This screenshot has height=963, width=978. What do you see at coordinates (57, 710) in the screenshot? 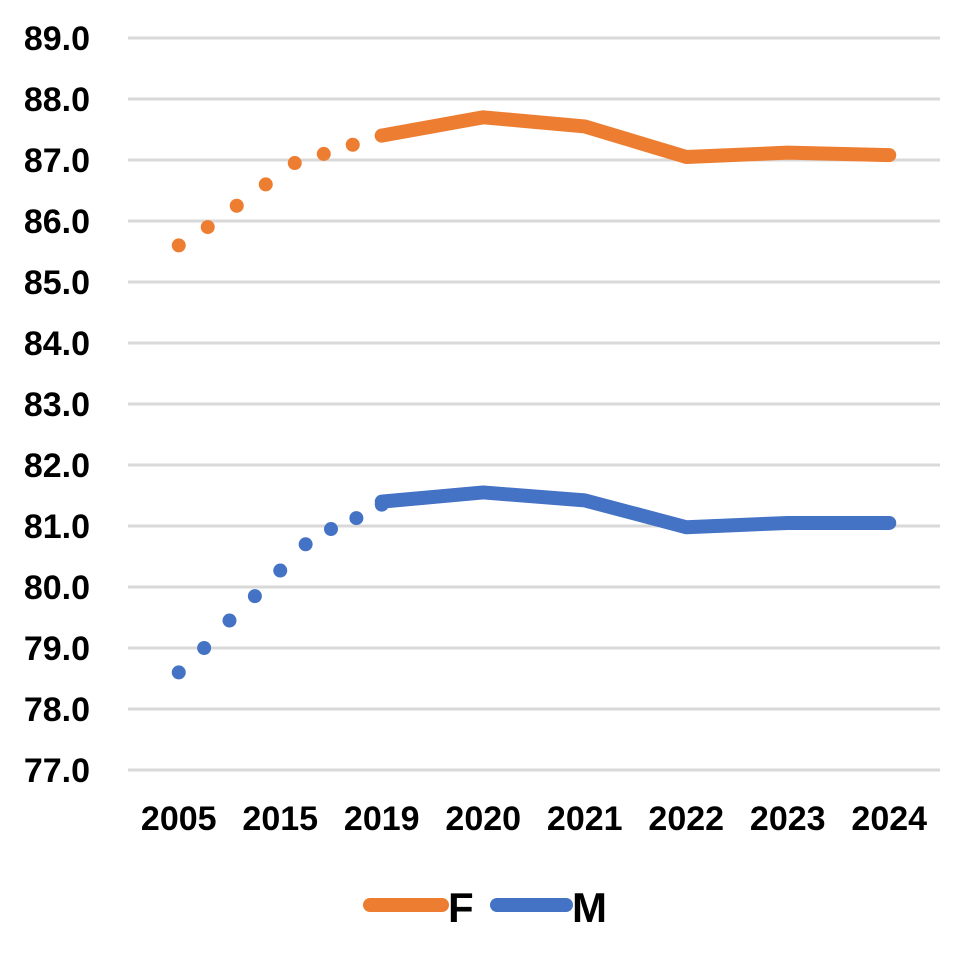
I see `y-tick-label: 78.0` at bounding box center [57, 710].